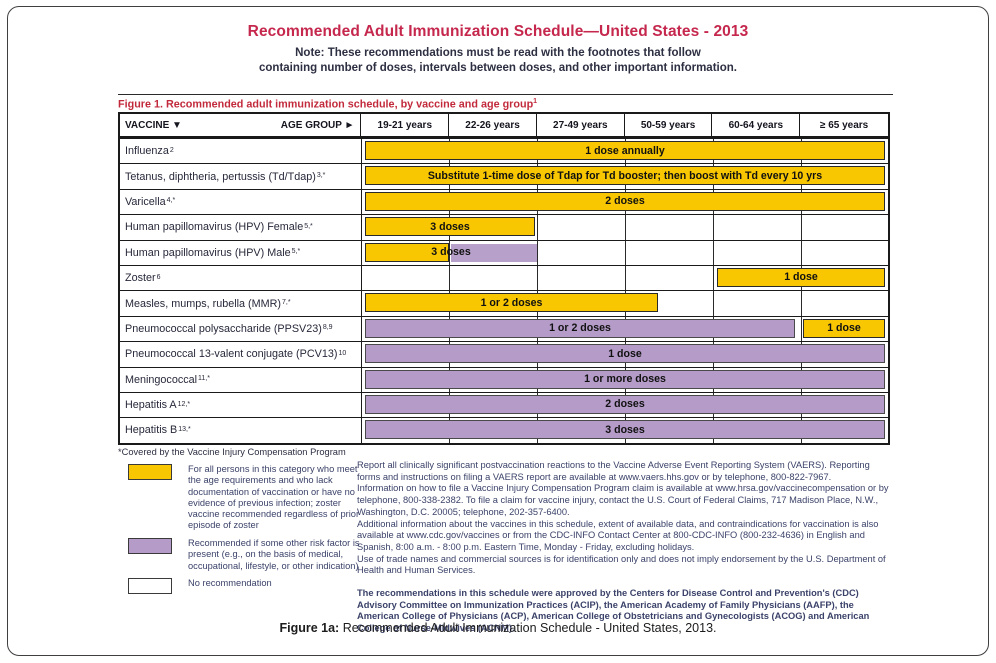 The height and width of the screenshot is (663, 996). What do you see at coordinates (231, 354) in the screenshot?
I see `vaccine-label: Pneumococcal 13-valent conjugate (PCV13)` at bounding box center [231, 354].